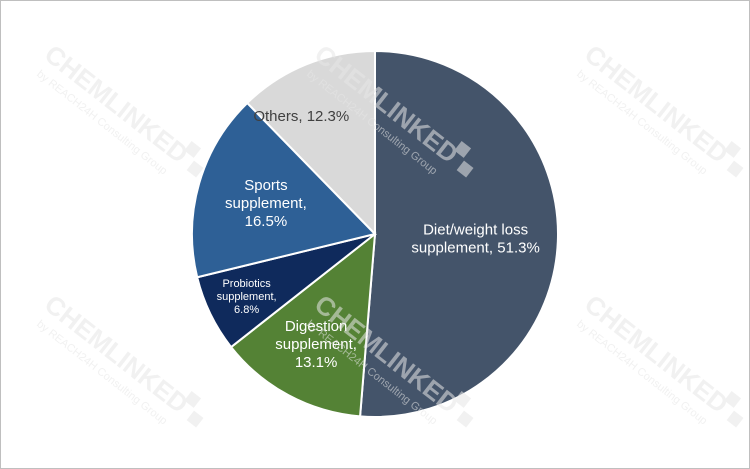  I want to click on slice-label-line: Others, 12.3%, so click(301, 116).